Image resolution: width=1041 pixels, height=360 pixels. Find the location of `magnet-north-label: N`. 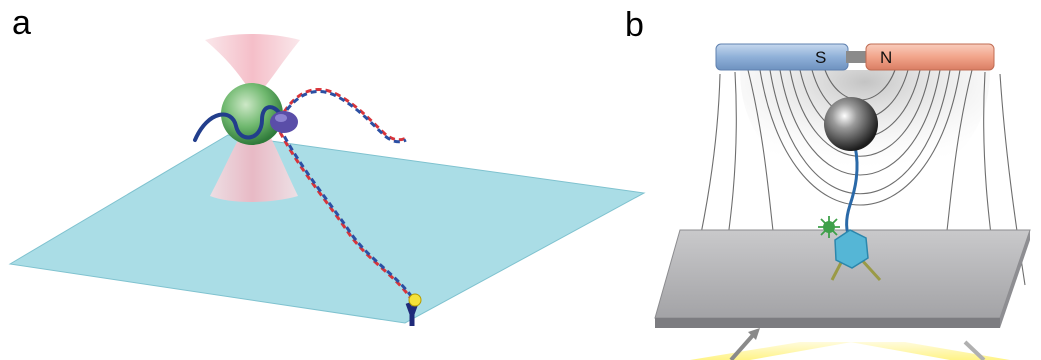

magnet-north-label: N is located at coordinates (886, 57).